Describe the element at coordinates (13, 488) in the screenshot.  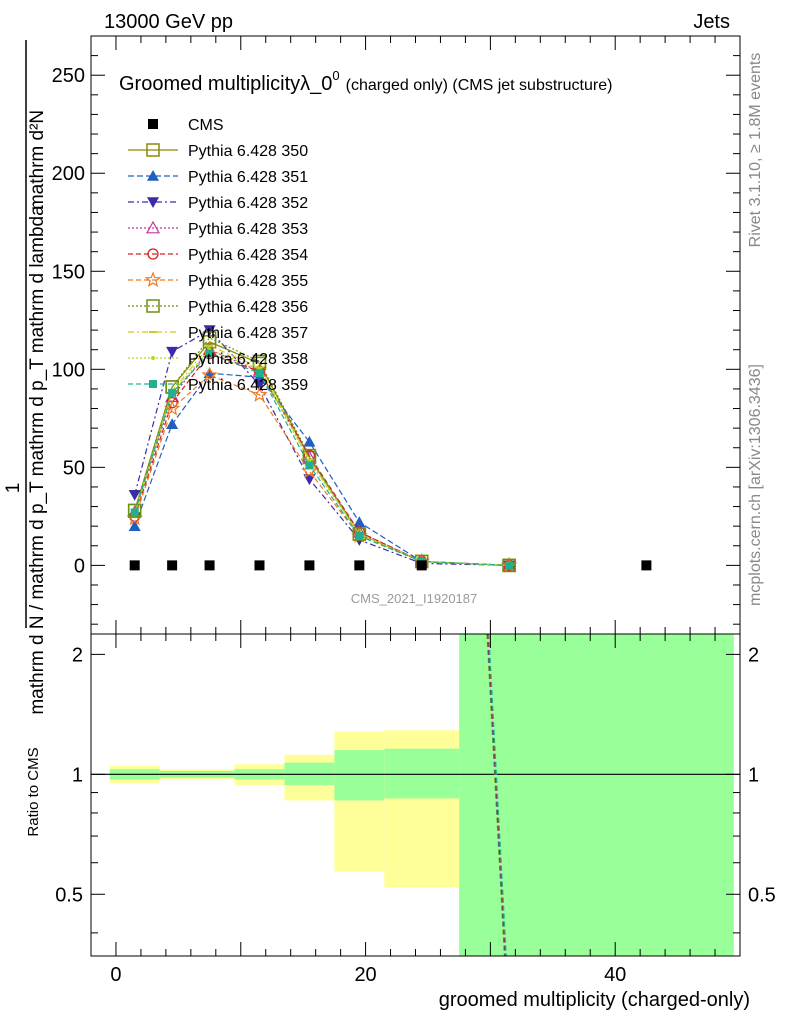
I see `y-label-one: 1` at that location.